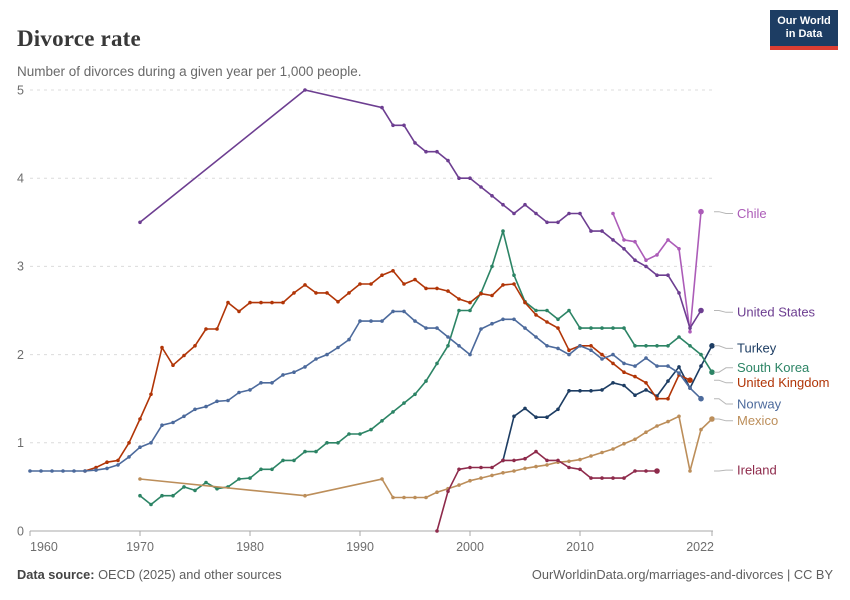 The image size is (850, 600). Describe the element at coordinates (679, 249) in the screenshot. I see `point-chile-2019` at that location.